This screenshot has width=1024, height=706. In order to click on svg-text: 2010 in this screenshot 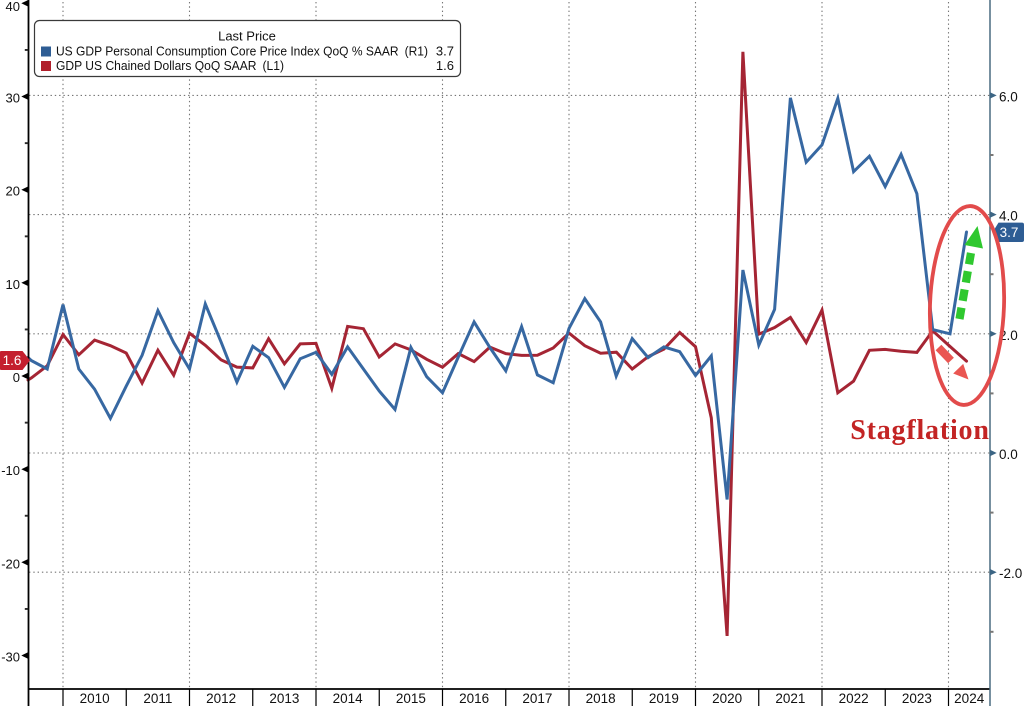, I will do `click(95, 698)`.